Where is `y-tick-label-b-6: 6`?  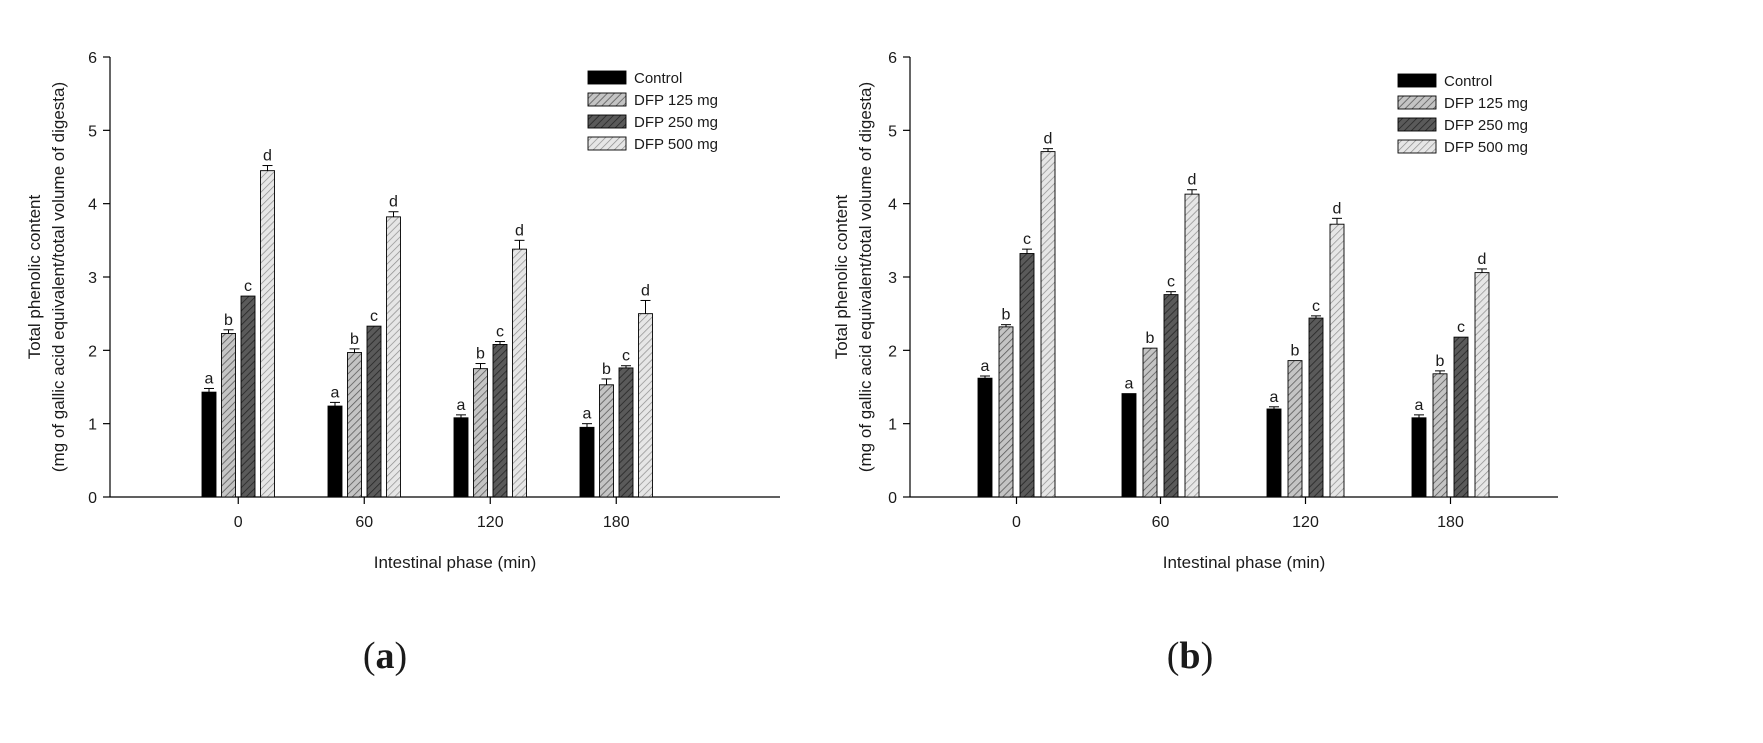
y-tick-label-b-6: 6 is located at coordinates (892, 58).